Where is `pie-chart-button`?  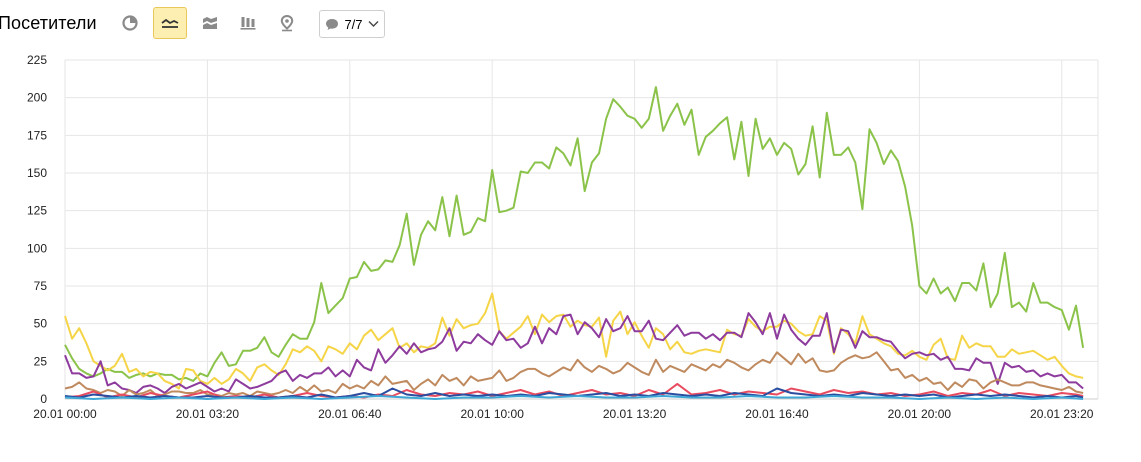 pie-chart-button is located at coordinates (130, 23).